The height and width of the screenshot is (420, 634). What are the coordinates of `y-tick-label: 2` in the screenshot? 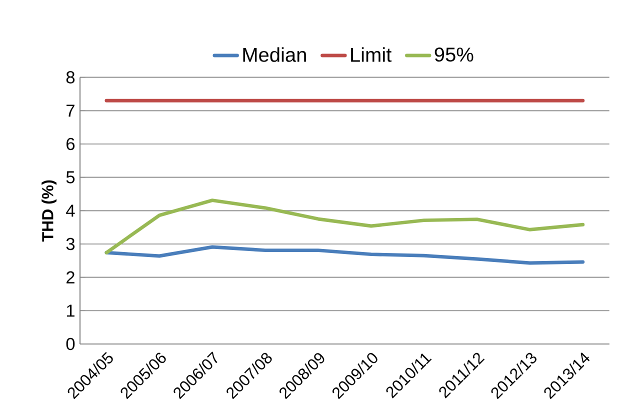 It's located at (70, 277).